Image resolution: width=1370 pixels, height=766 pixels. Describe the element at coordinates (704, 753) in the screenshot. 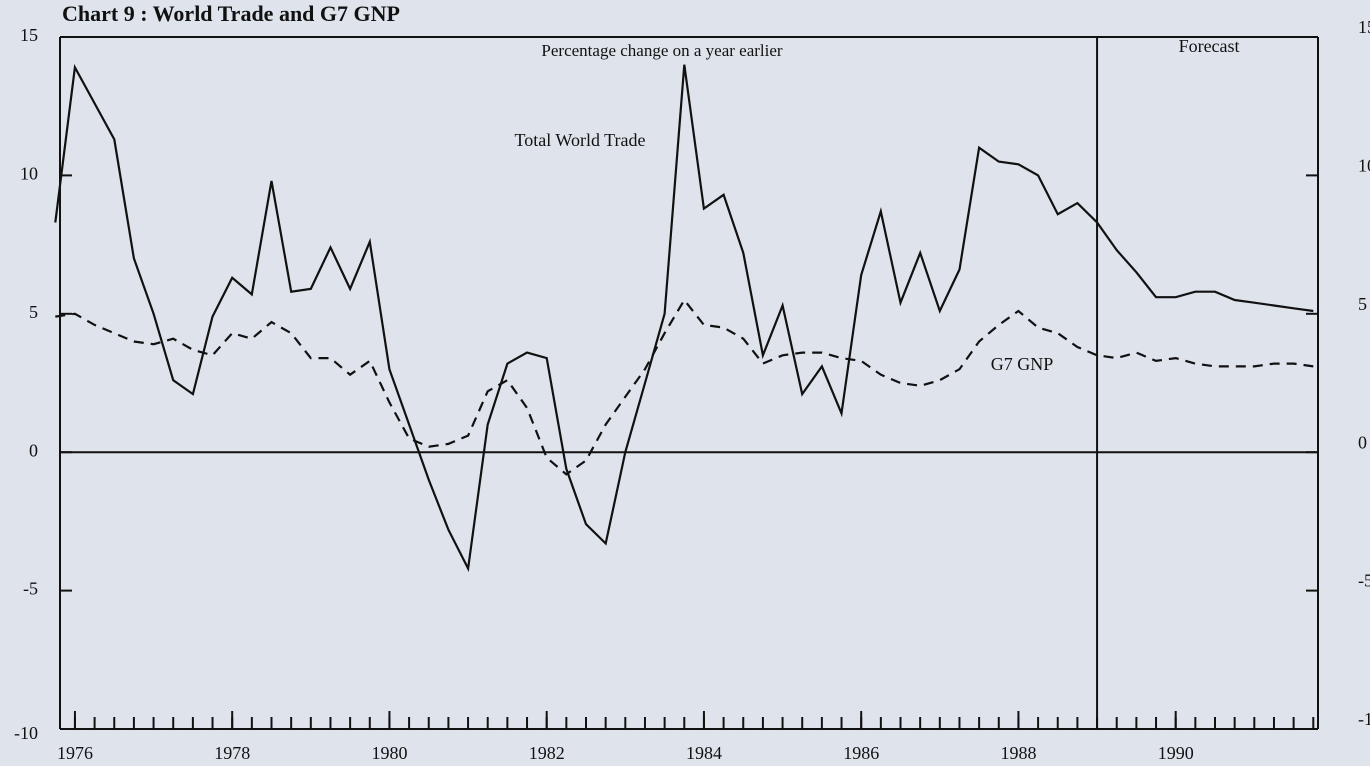

I see `x-tick-label: 1984` at that location.